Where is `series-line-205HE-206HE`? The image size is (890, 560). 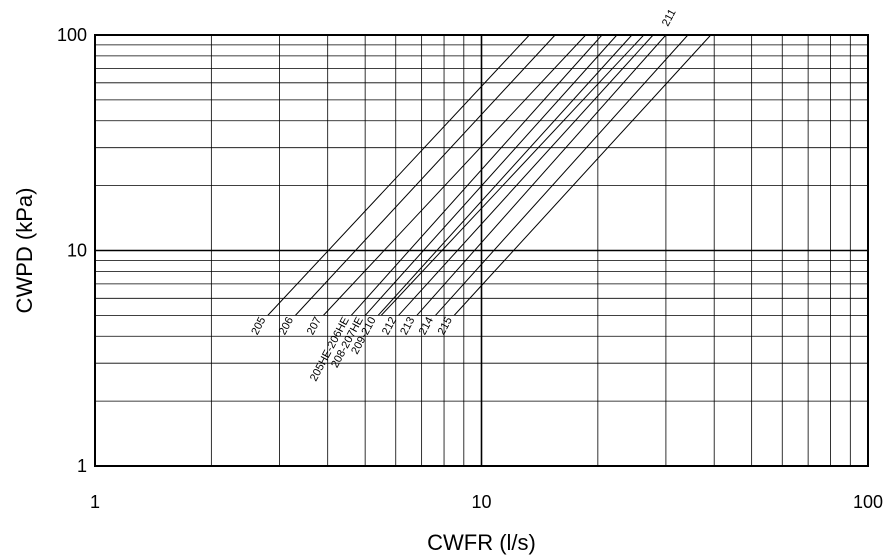 series-line-205HE-206HE is located at coordinates (476, 175).